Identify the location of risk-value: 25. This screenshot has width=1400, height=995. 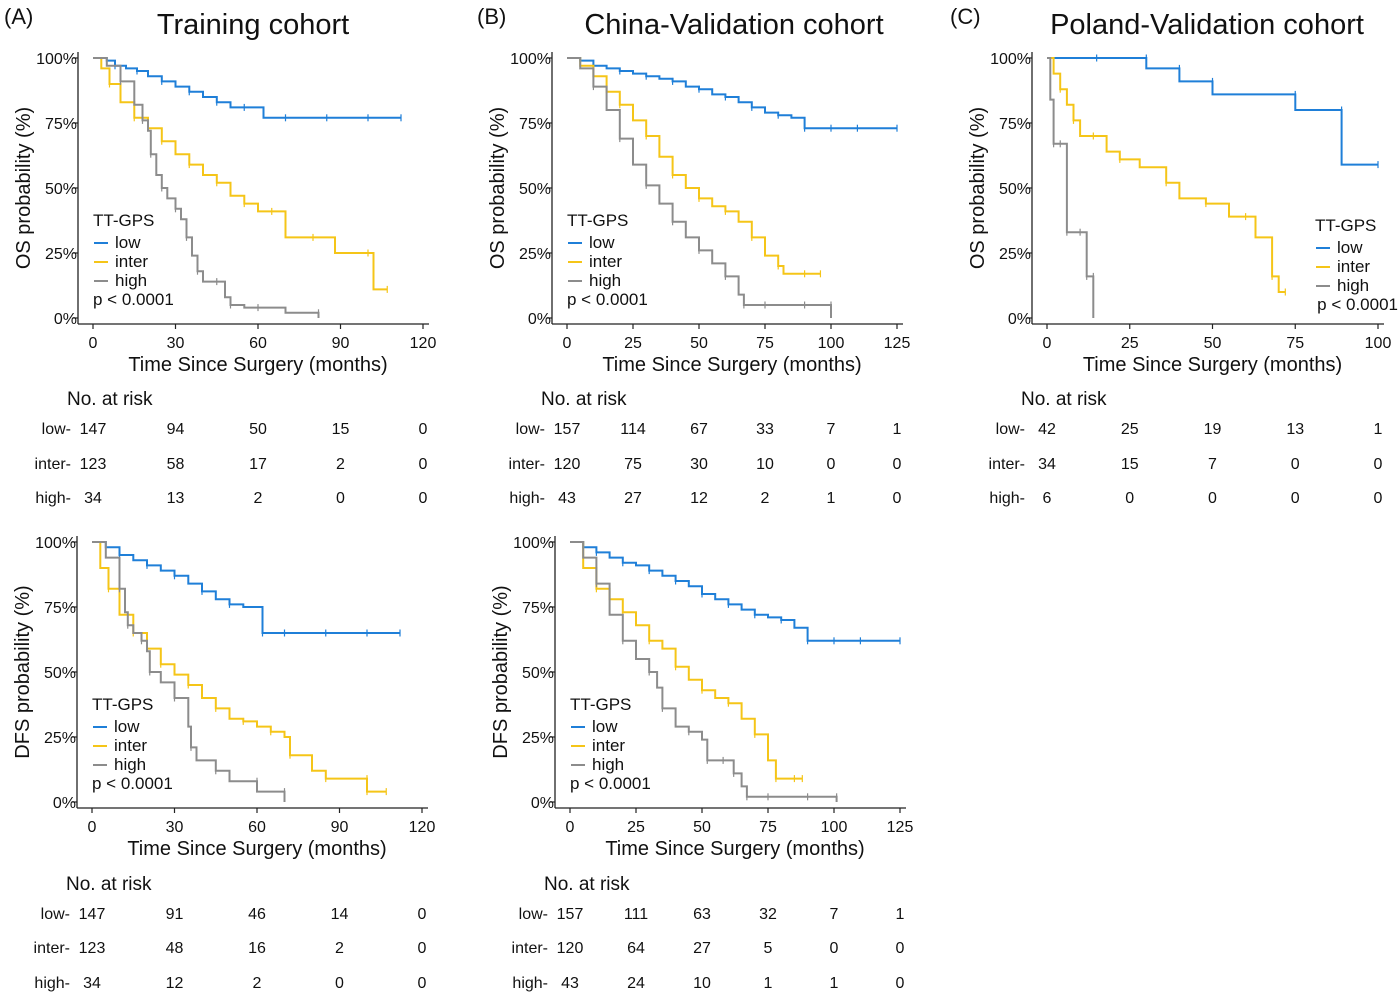
(1130, 429).